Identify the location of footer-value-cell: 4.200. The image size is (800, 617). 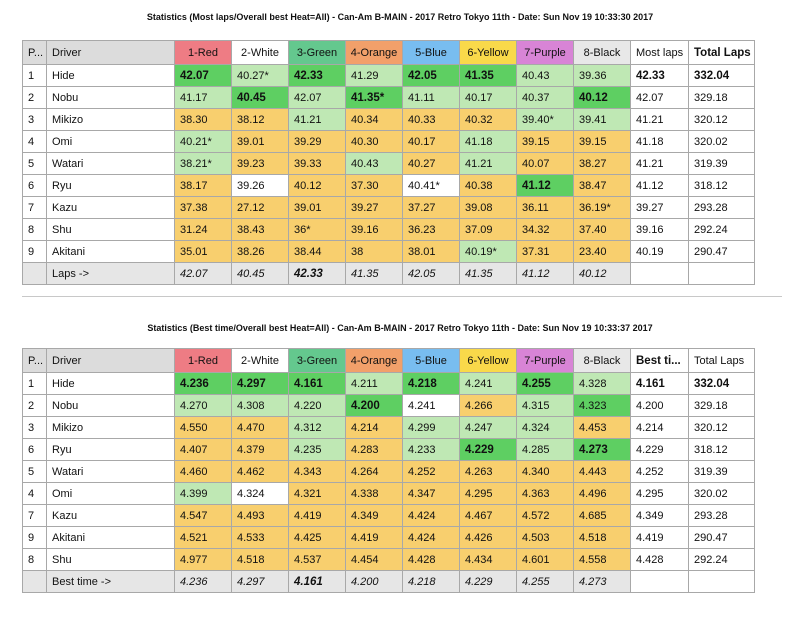
(374, 581).